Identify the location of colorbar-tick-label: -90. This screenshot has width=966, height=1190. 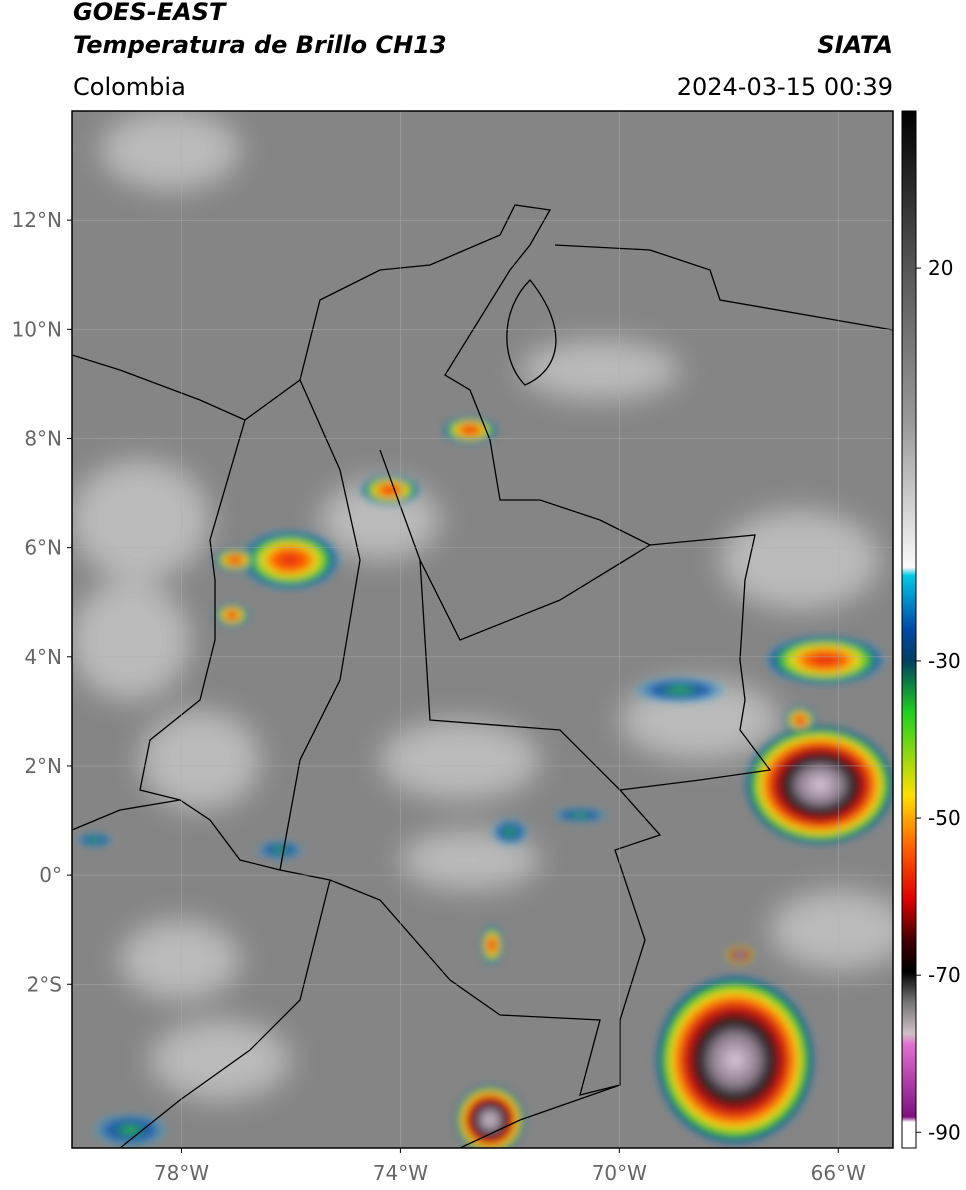
(944, 1132).